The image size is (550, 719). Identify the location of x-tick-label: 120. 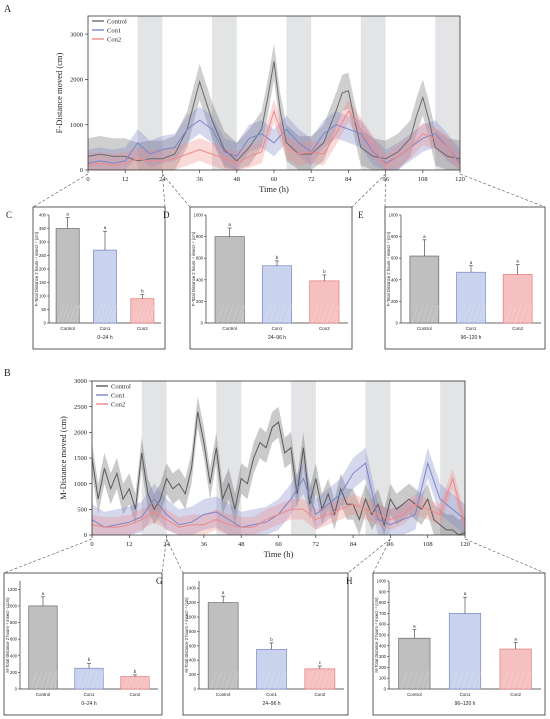
(465, 544).